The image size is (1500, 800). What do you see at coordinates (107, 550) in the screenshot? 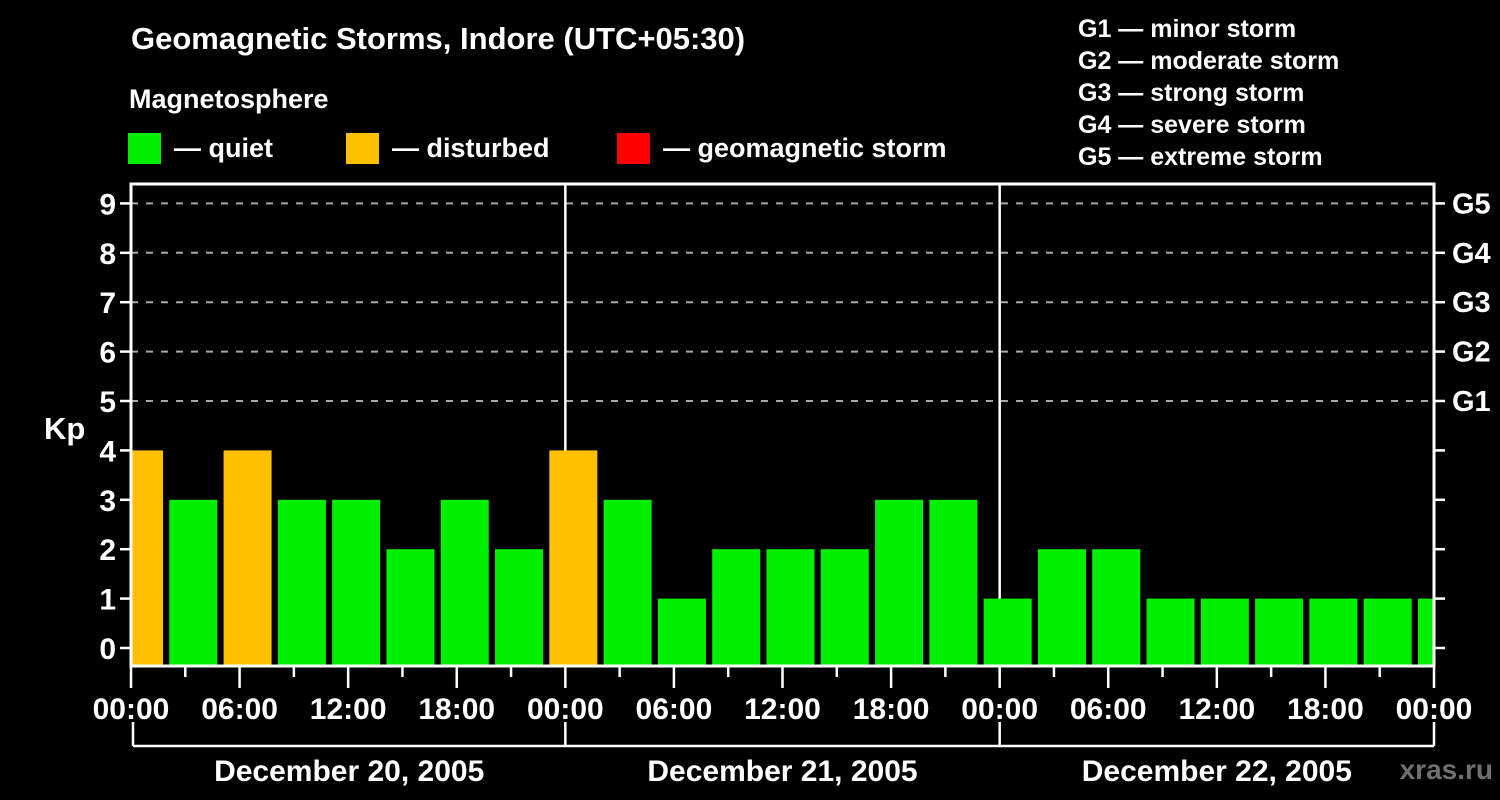
I see `y-axis-tick-label: 2` at bounding box center [107, 550].